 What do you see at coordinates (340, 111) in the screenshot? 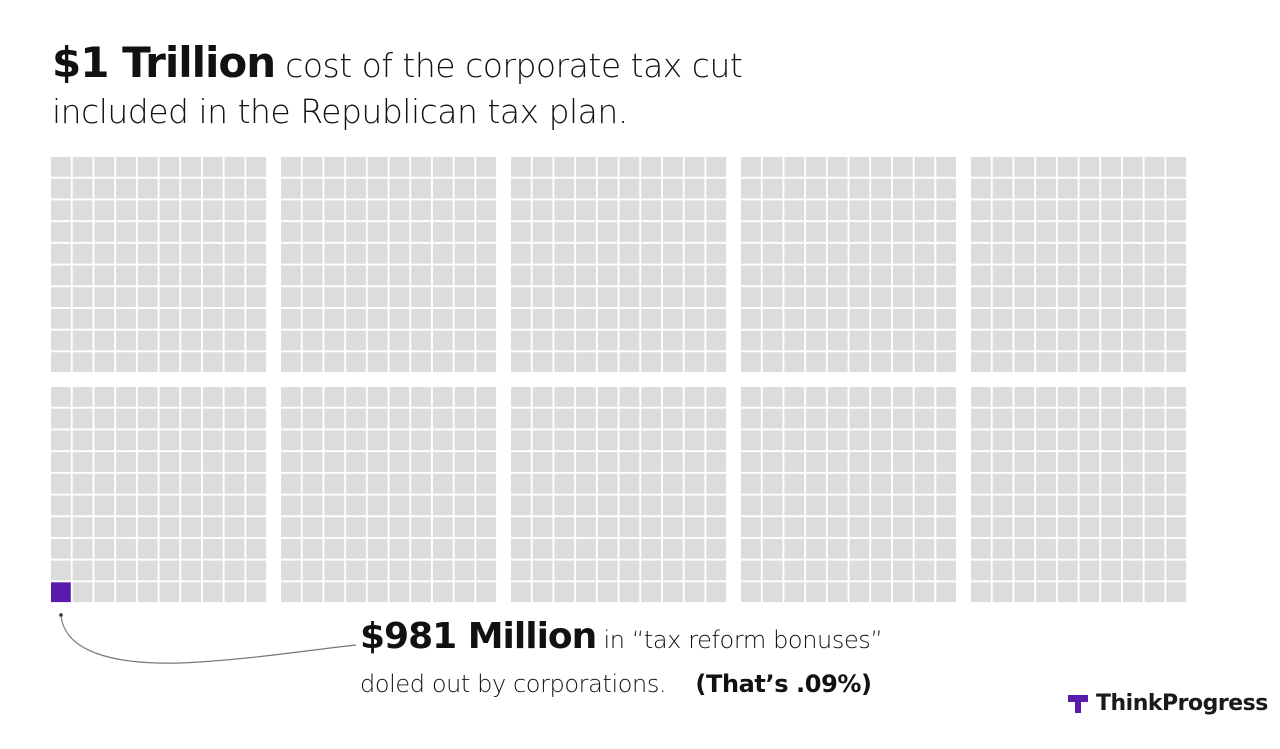
I see `headline-line2: included in the Republican tax plan.` at bounding box center [340, 111].